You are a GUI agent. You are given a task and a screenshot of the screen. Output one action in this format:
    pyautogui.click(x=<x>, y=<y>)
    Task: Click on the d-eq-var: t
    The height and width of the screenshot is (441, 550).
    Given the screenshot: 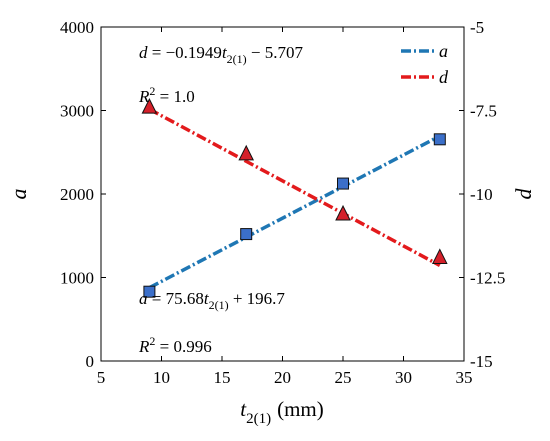 What is the action you would take?
    pyautogui.click(x=225, y=52)
    